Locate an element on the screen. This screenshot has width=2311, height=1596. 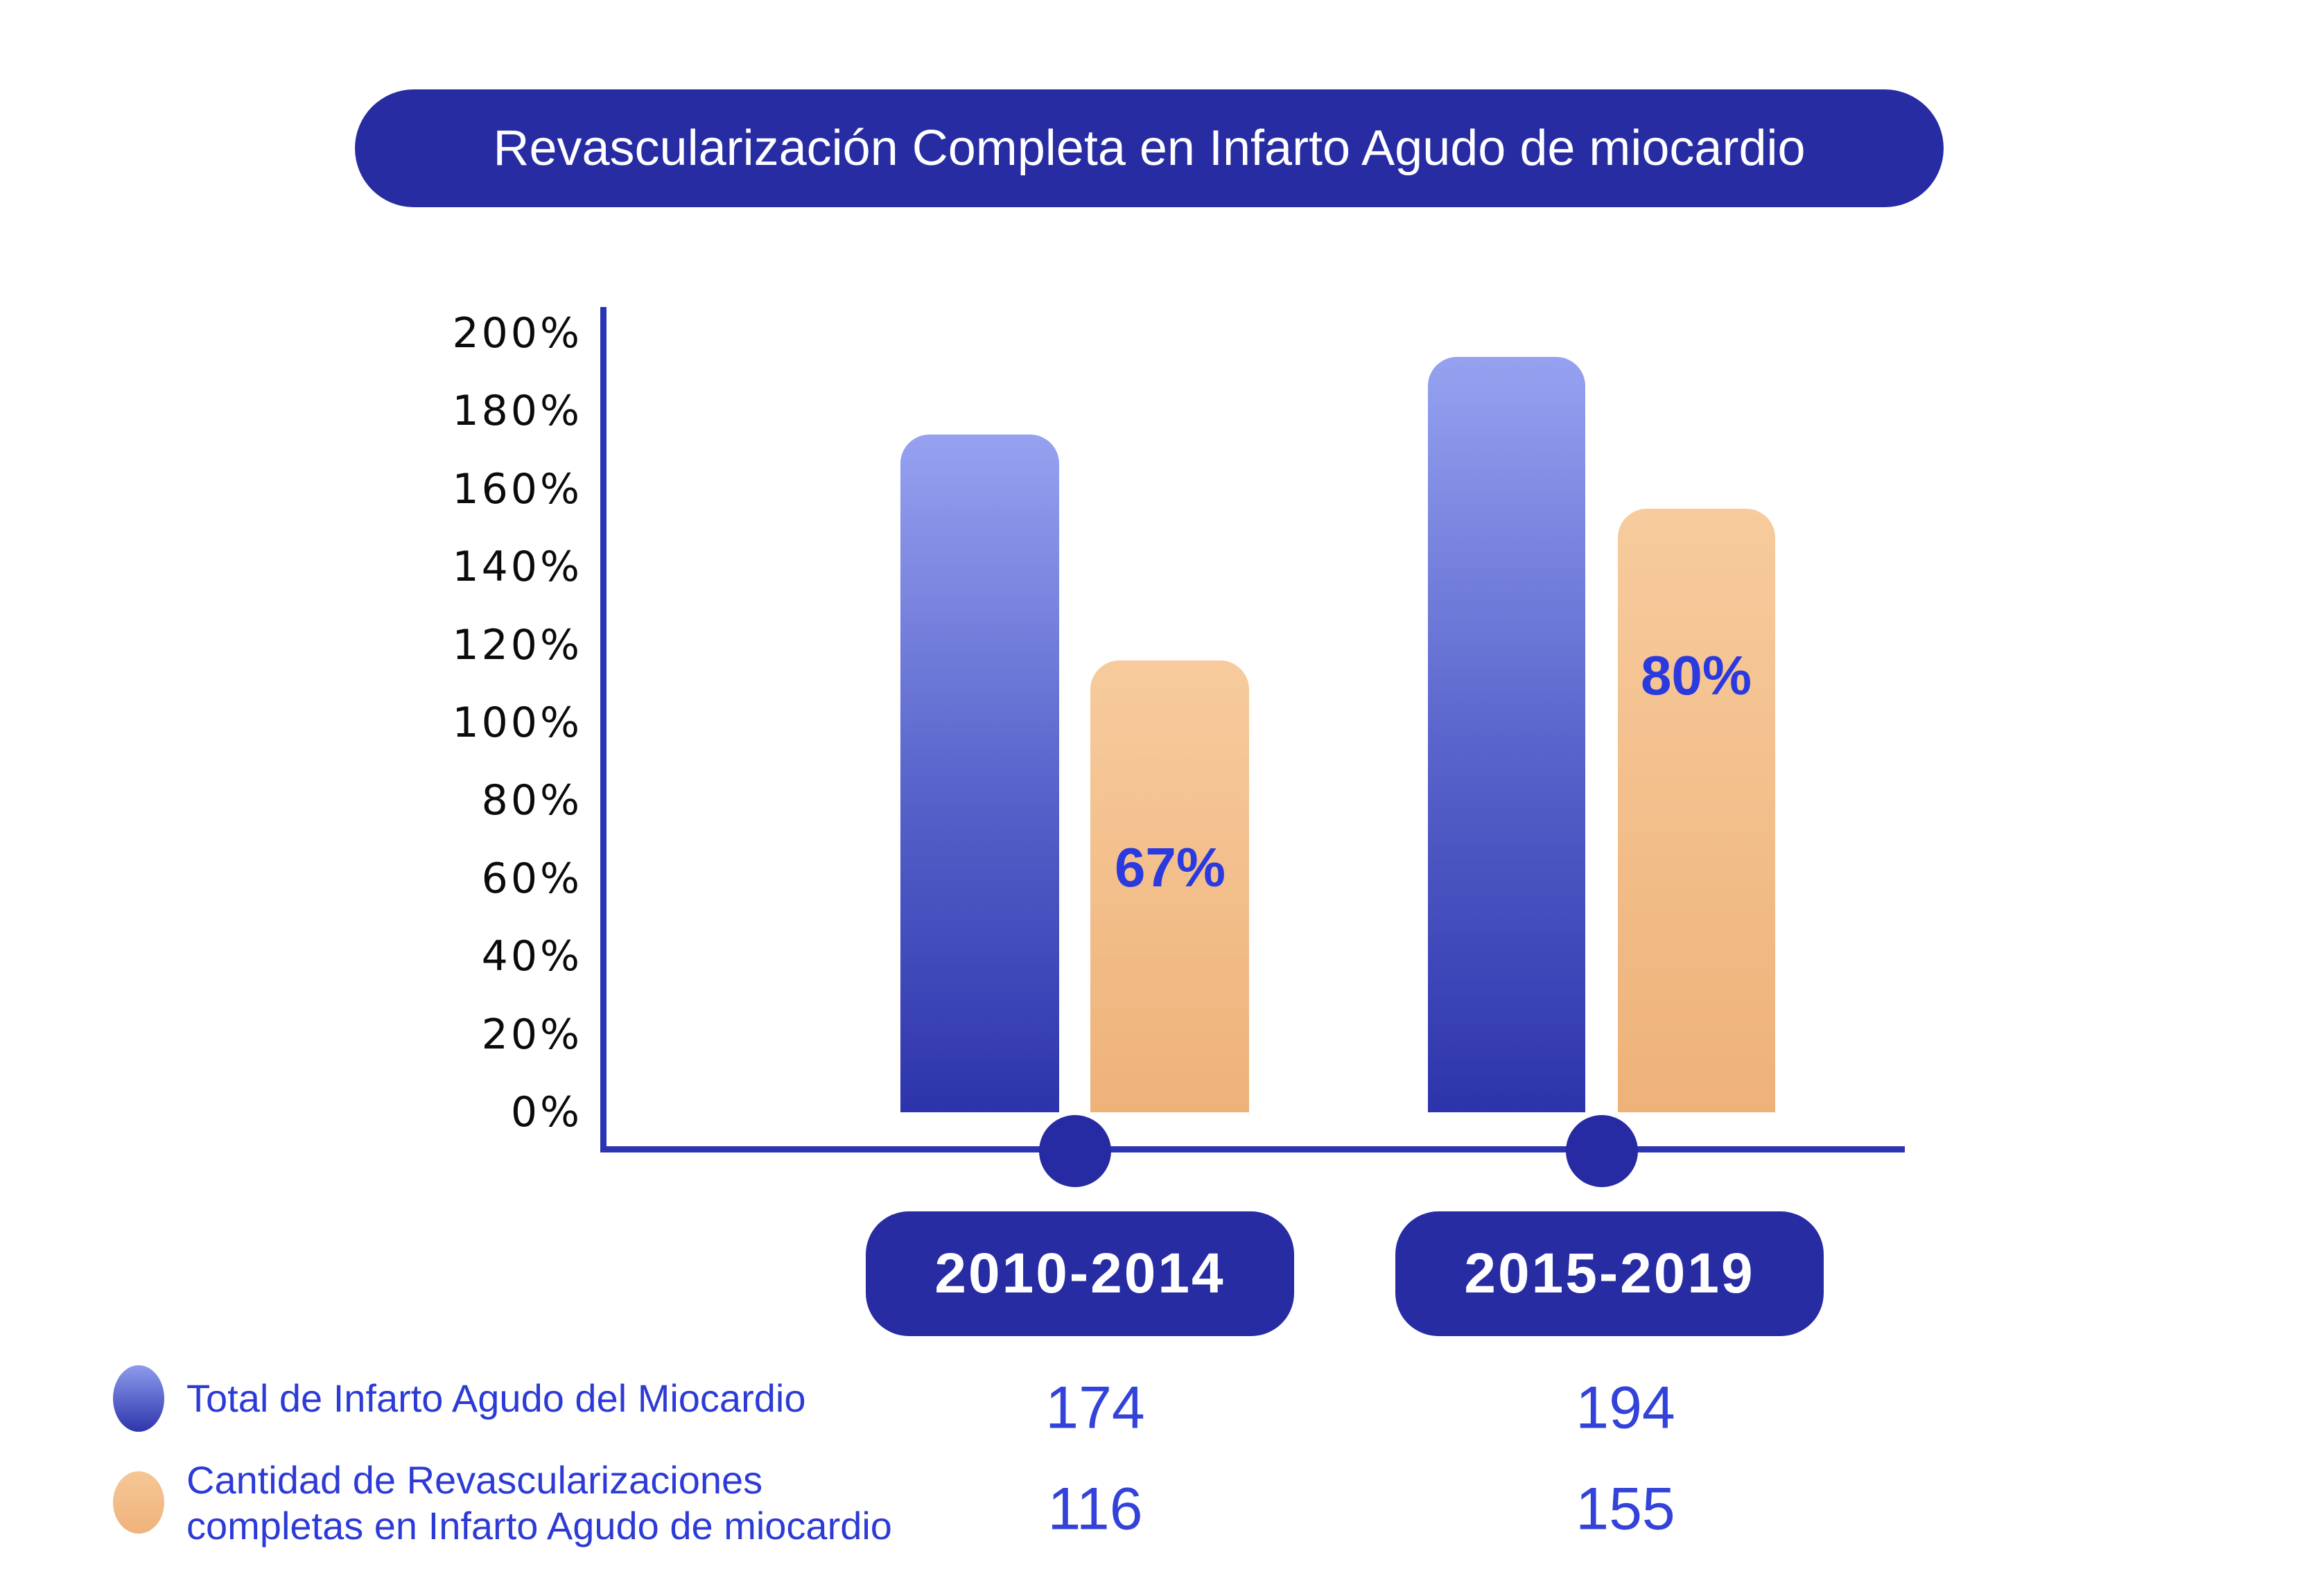
y-tick-0%: 0% is located at coordinates (546, 1112).